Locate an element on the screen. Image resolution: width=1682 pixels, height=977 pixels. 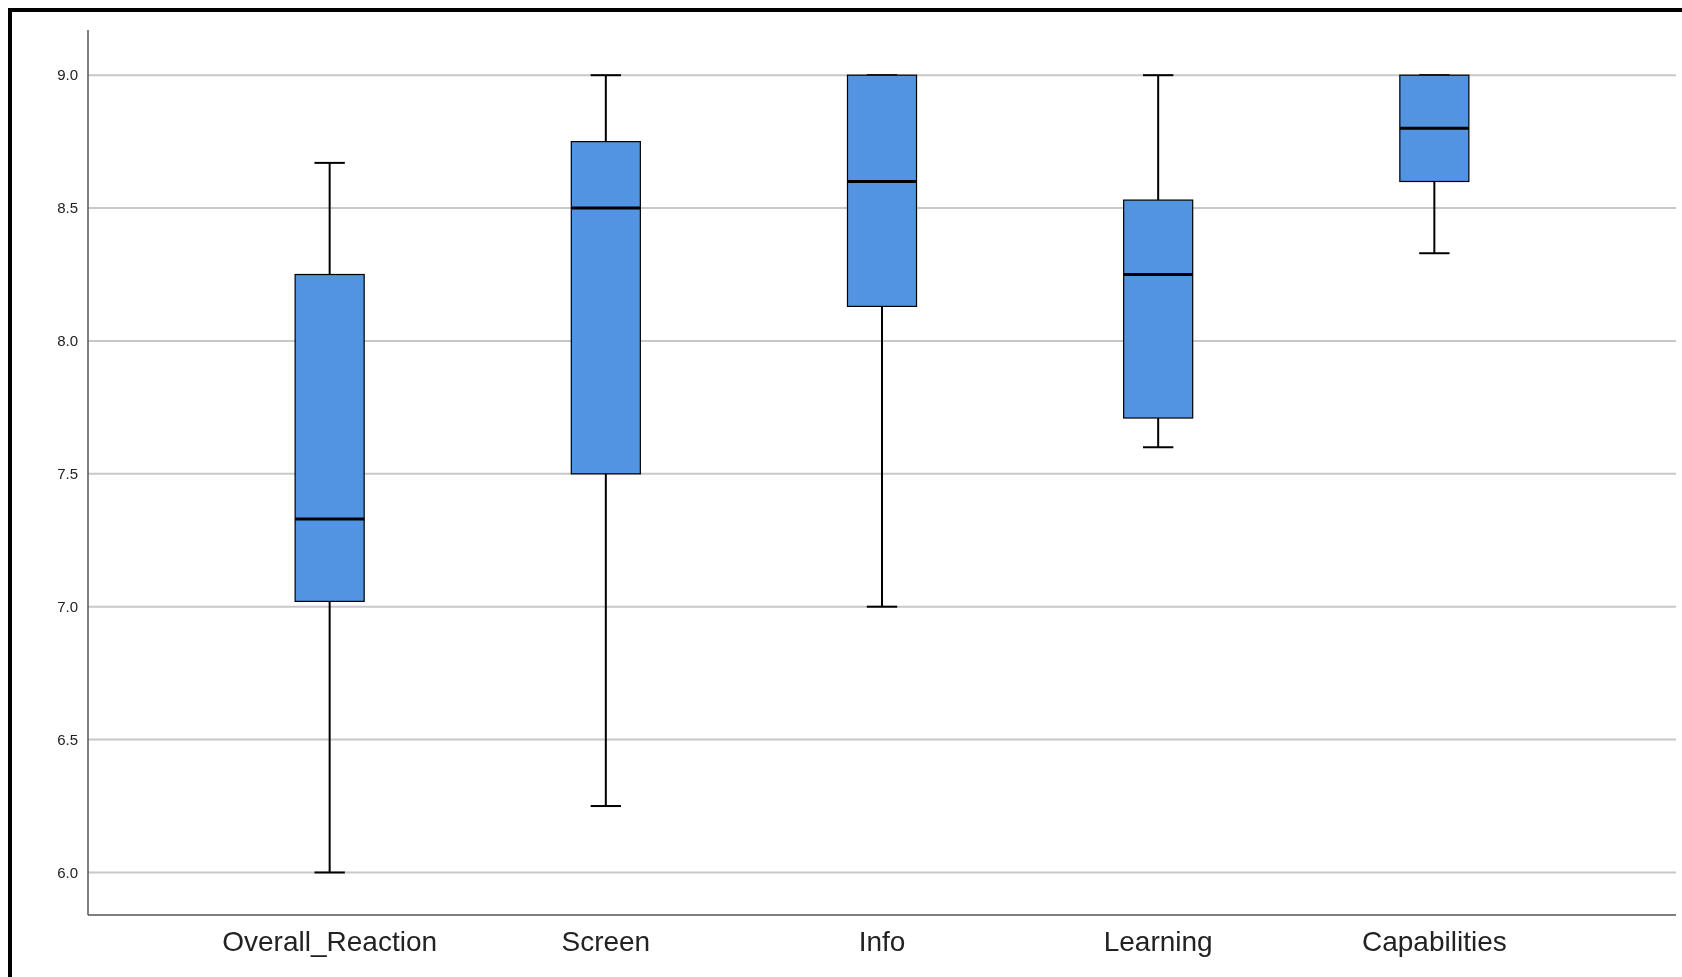
y-tick-label: 6.0 is located at coordinates (67, 872).